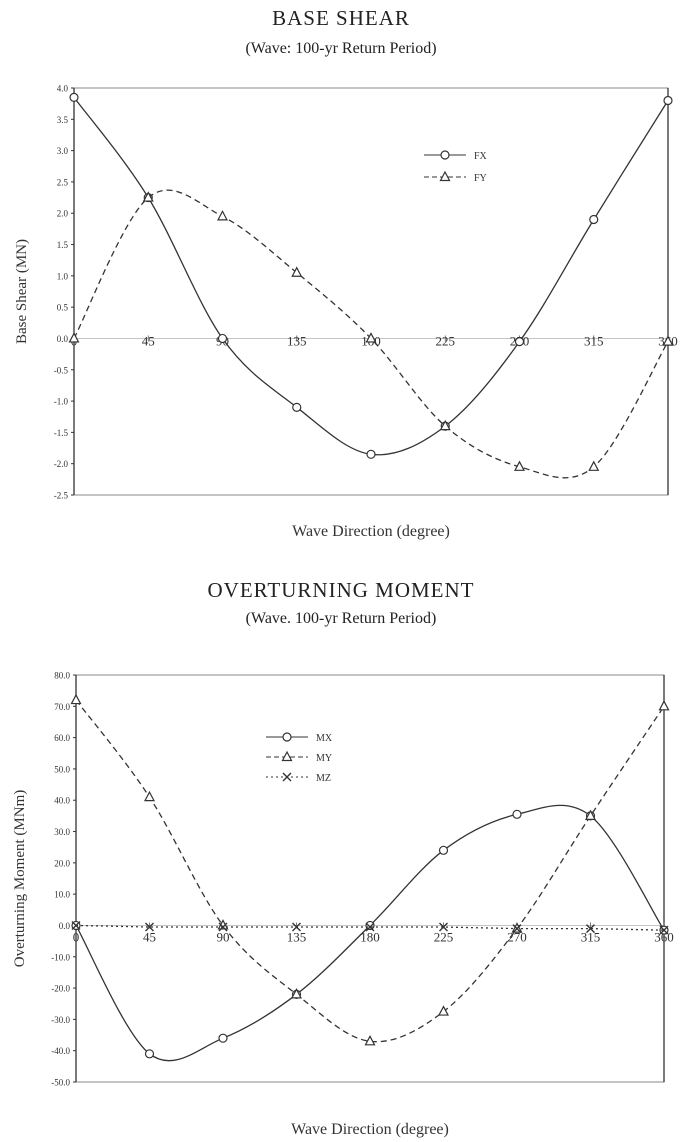 Image resolution: width=682 pixels, height=1142 pixels. I want to click on chart-subtitle: (Wave. 100-yr Return Period), so click(341, 618).